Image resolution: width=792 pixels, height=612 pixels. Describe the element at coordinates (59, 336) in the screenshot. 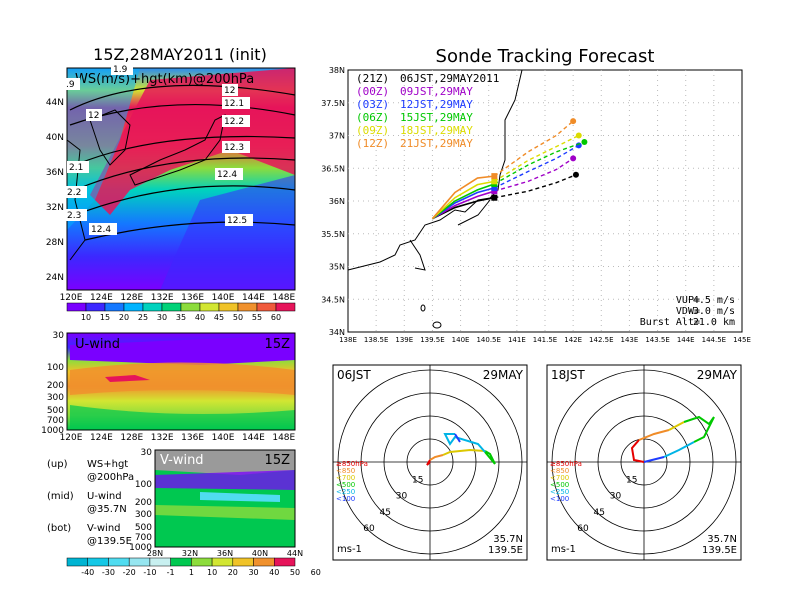

I see `u-y-tick: 30` at that location.